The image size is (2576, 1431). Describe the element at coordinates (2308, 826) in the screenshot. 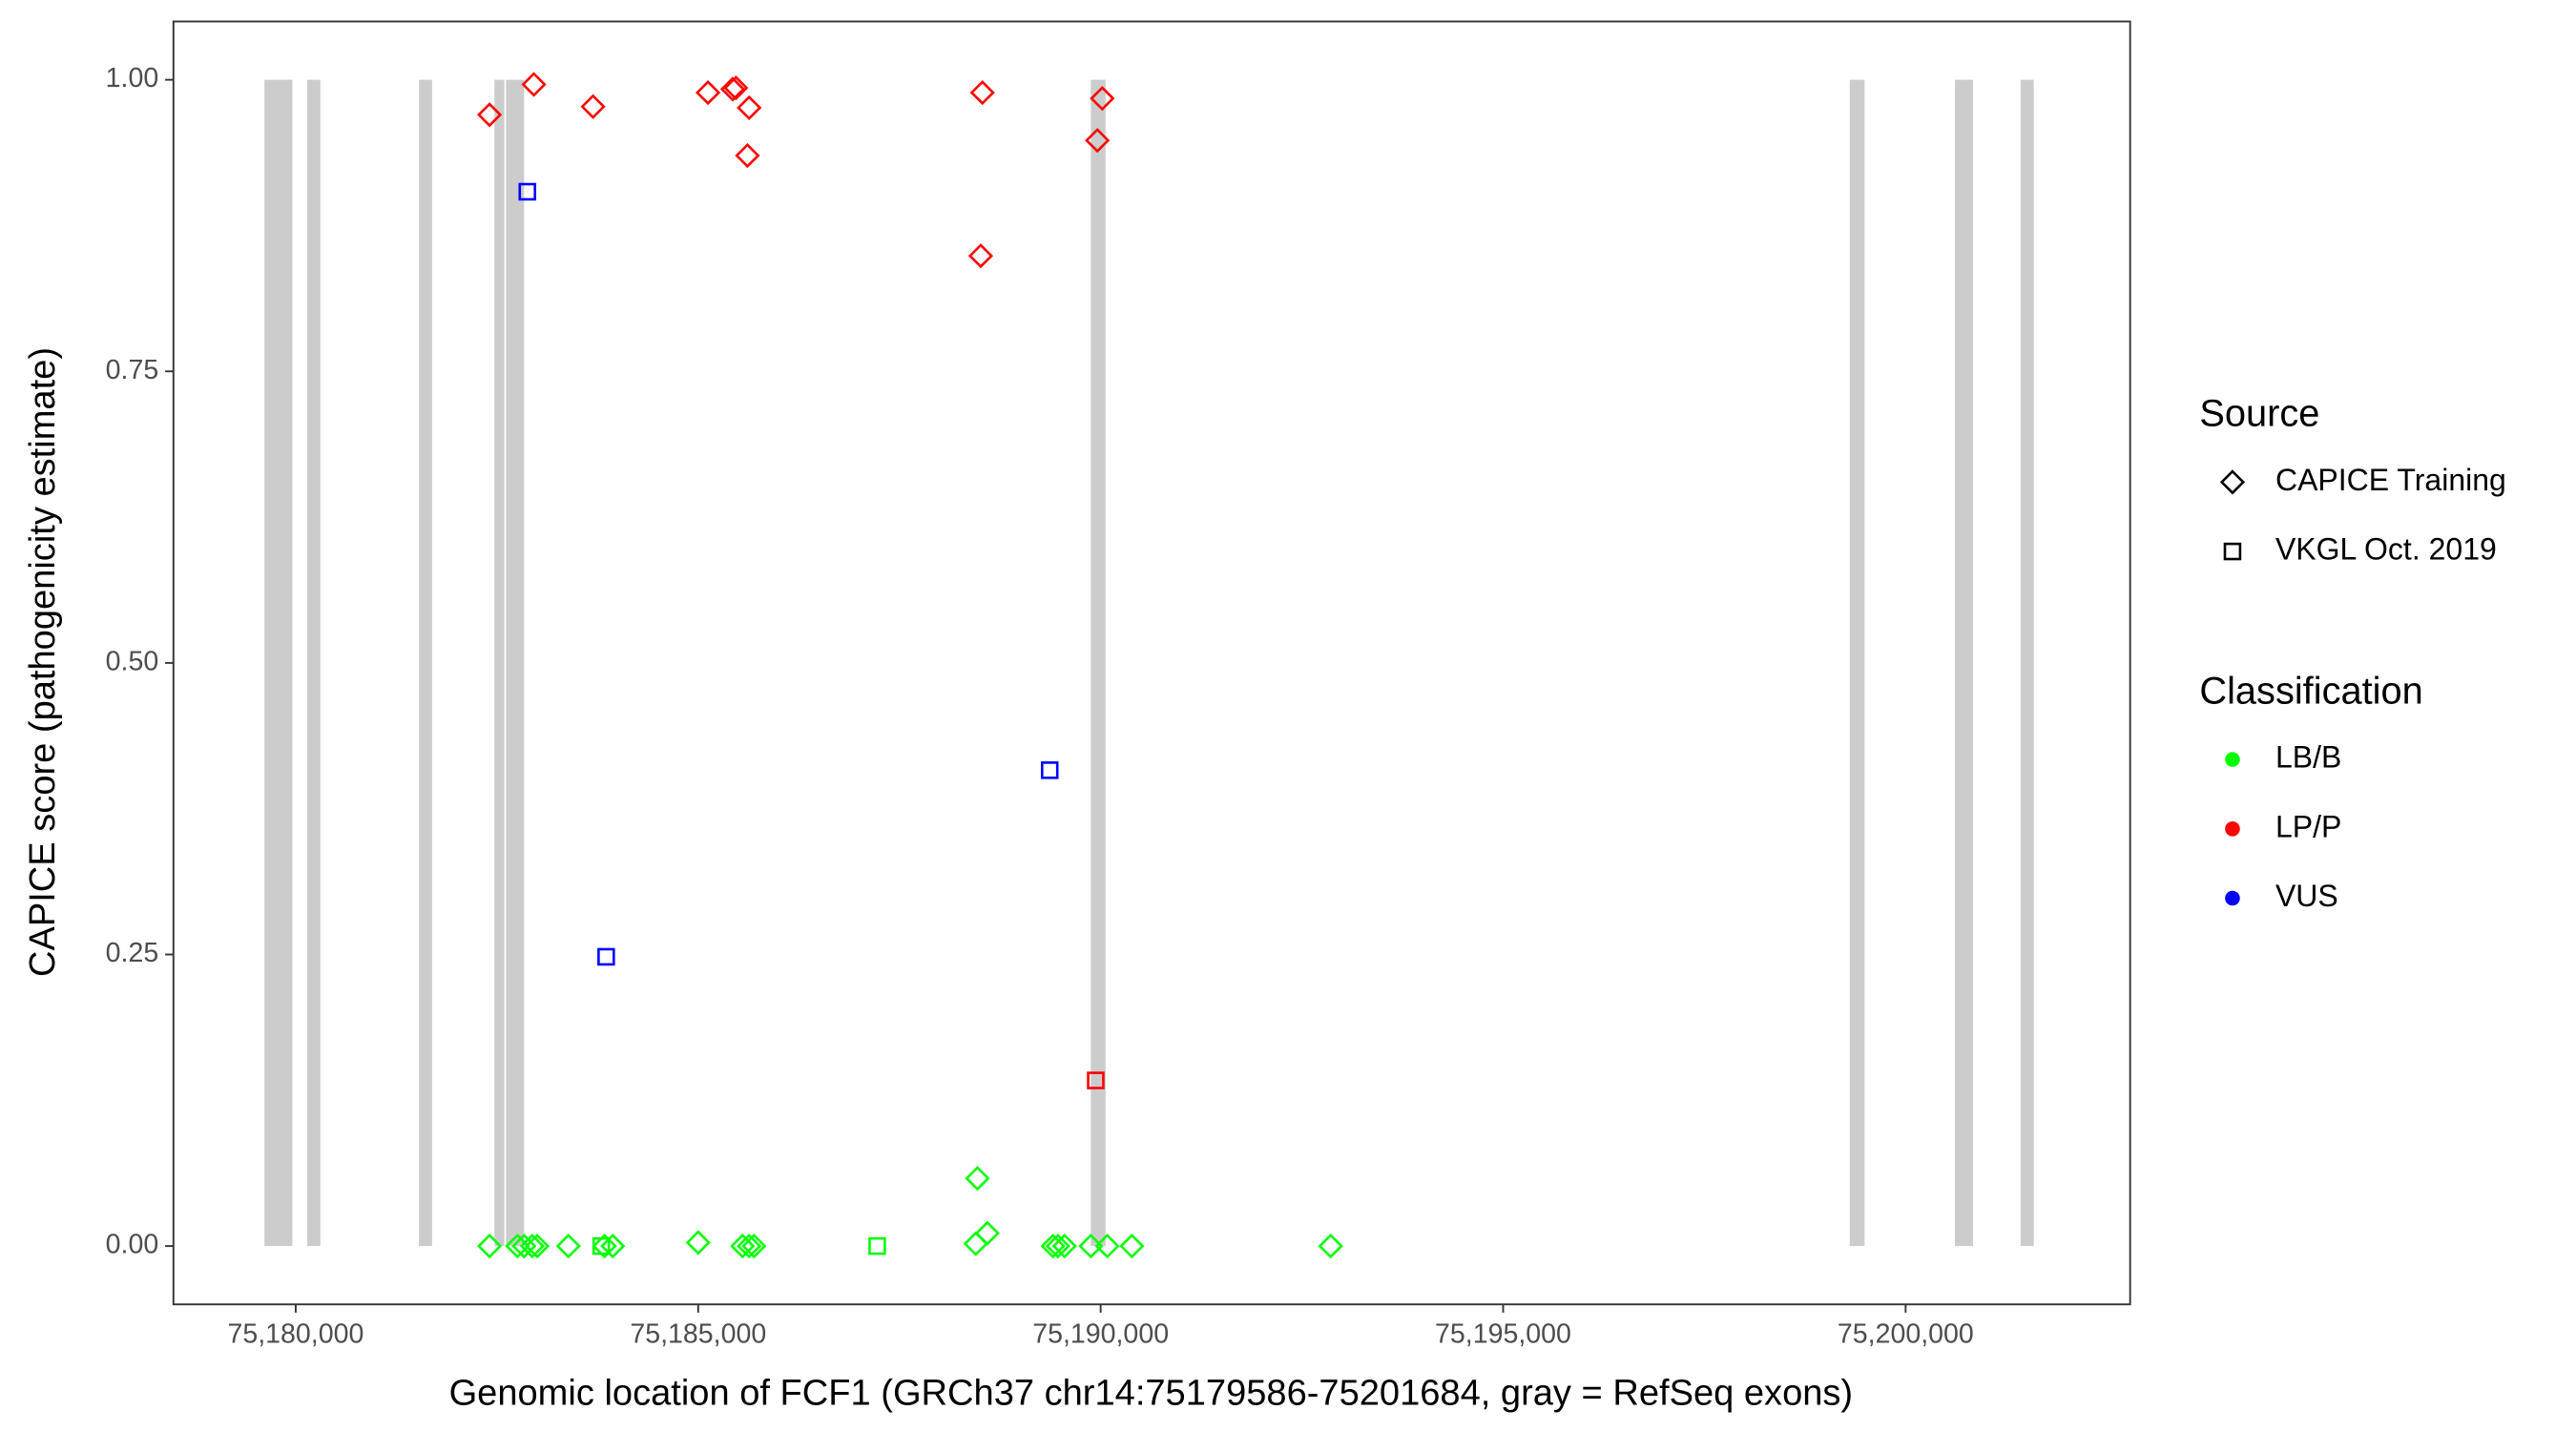

I see `legend-label: LP/P` at that location.